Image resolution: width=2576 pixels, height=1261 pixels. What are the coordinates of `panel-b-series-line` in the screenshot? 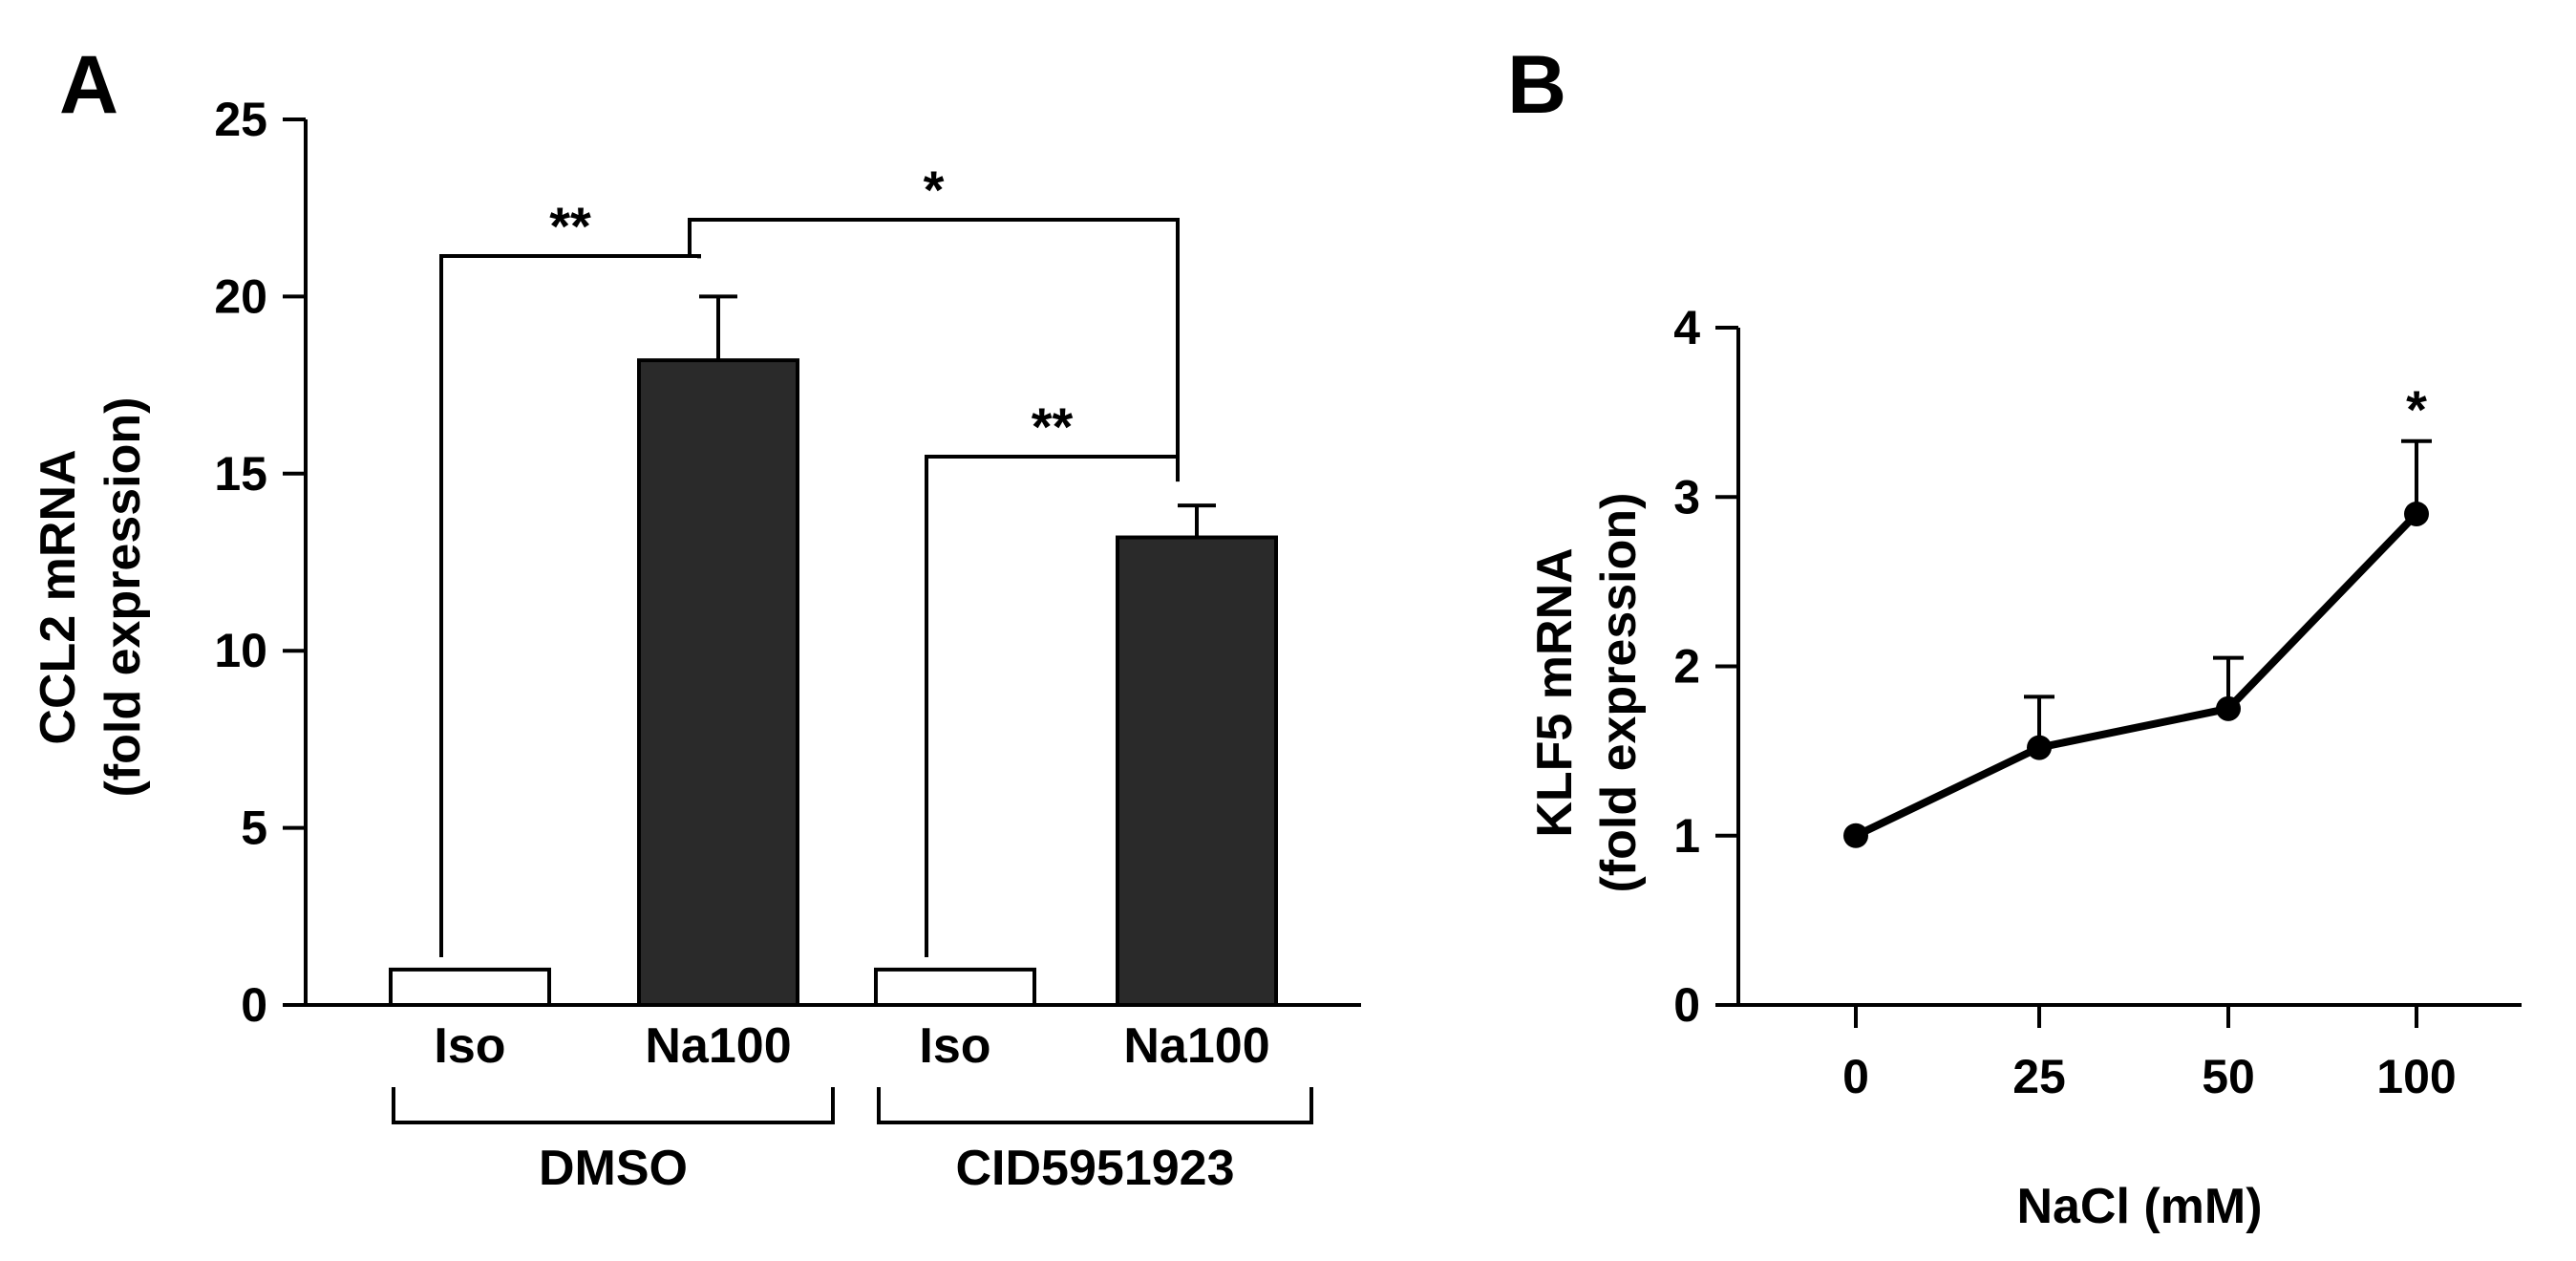 It's located at (2136, 676).